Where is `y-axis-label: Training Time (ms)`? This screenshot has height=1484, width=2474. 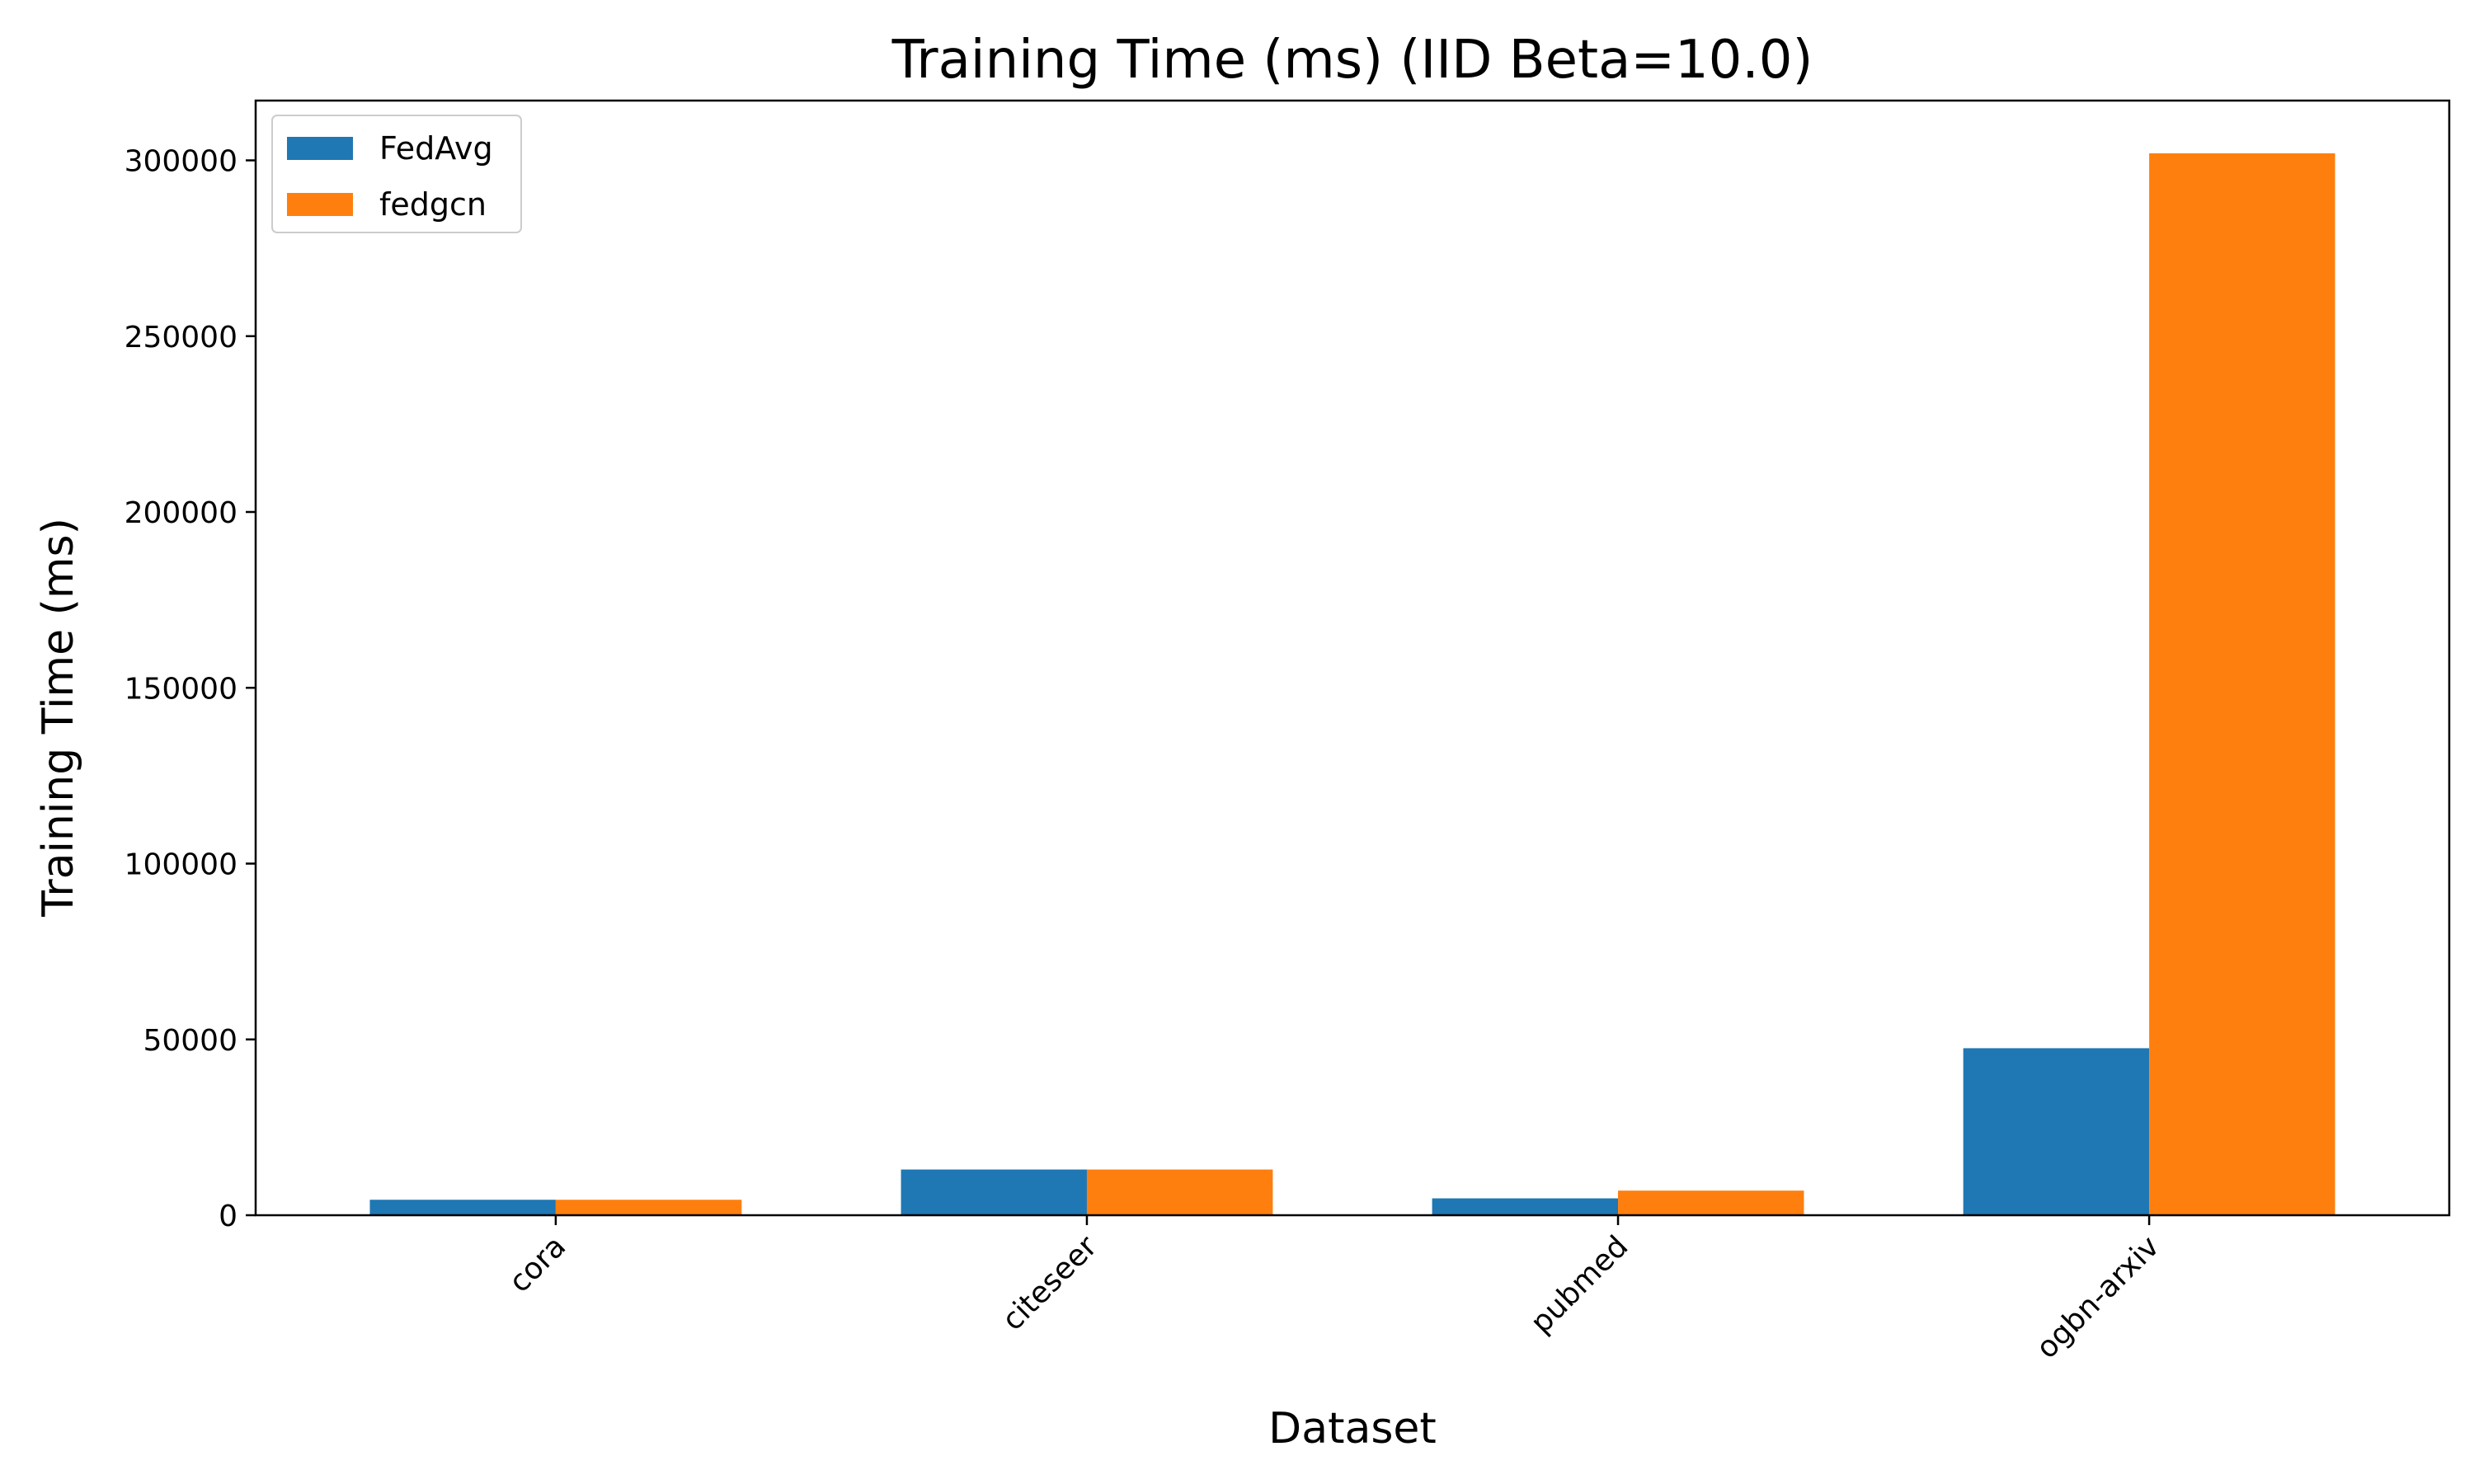
y-axis-label: Training Time (ms) is located at coordinates (58, 718).